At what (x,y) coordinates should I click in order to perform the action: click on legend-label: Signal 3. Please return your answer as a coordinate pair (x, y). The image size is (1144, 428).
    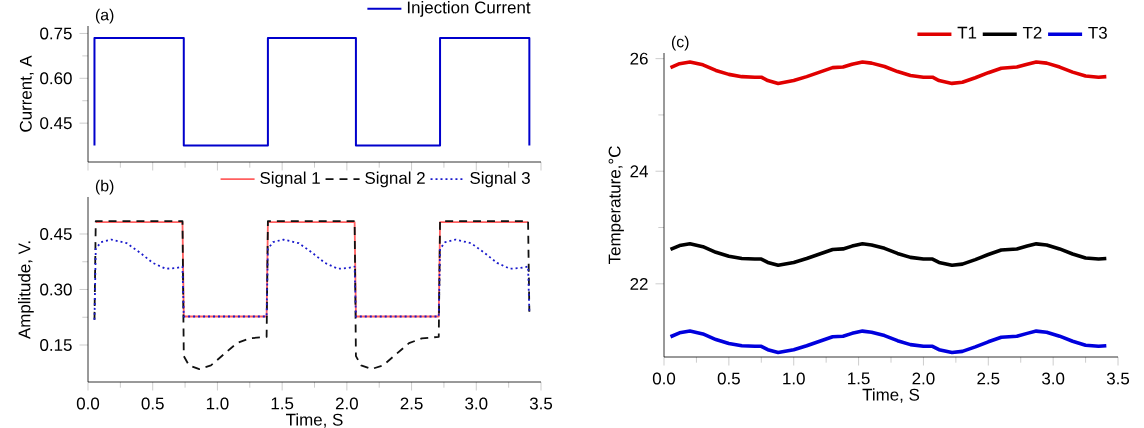
    Looking at the image, I should click on (500, 179).